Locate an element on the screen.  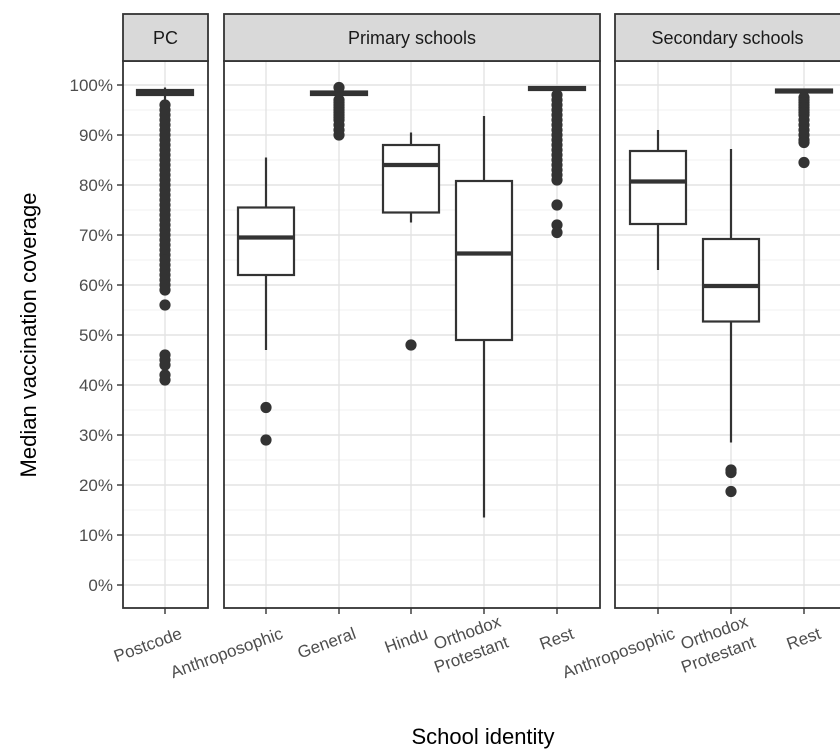
y-tick-label: 80% is located at coordinates (96, 185).